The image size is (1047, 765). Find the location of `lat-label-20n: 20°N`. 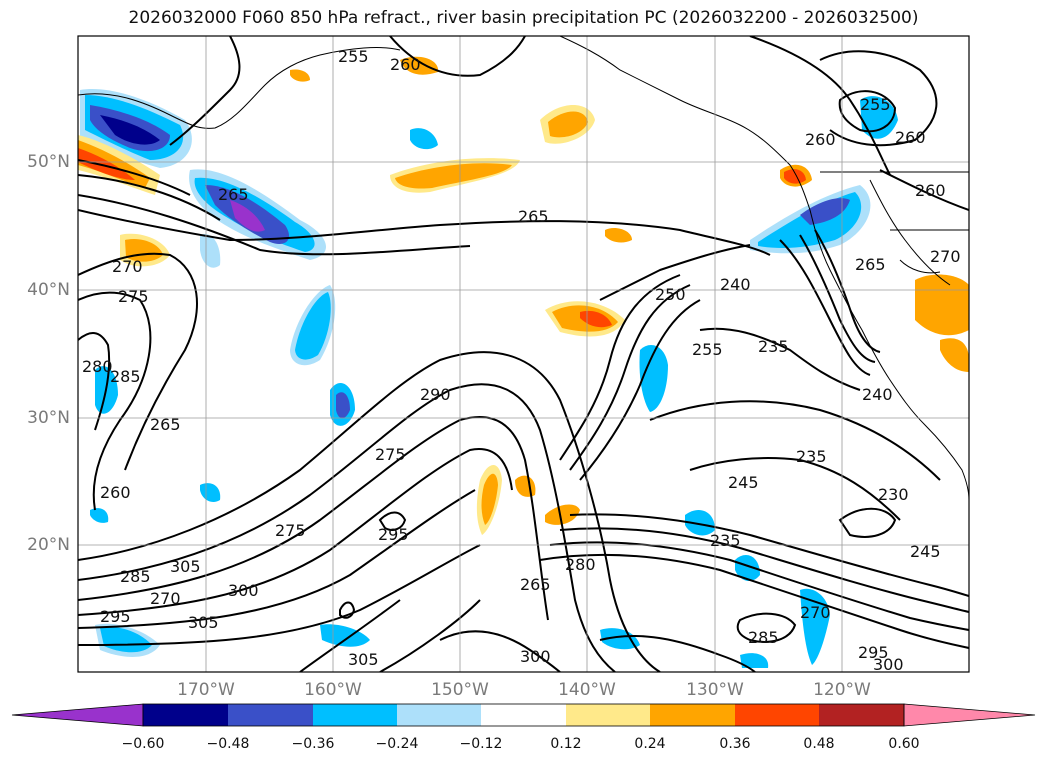

lat-label-20n: 20°N is located at coordinates (48, 545).